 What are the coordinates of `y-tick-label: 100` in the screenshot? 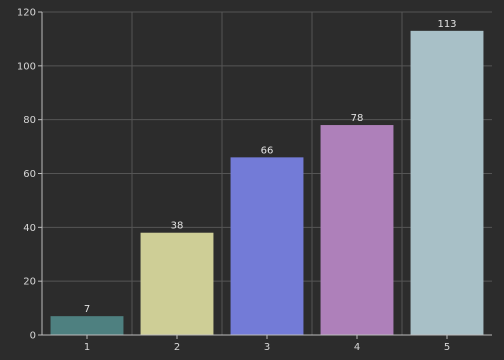 It's located at (26, 66).